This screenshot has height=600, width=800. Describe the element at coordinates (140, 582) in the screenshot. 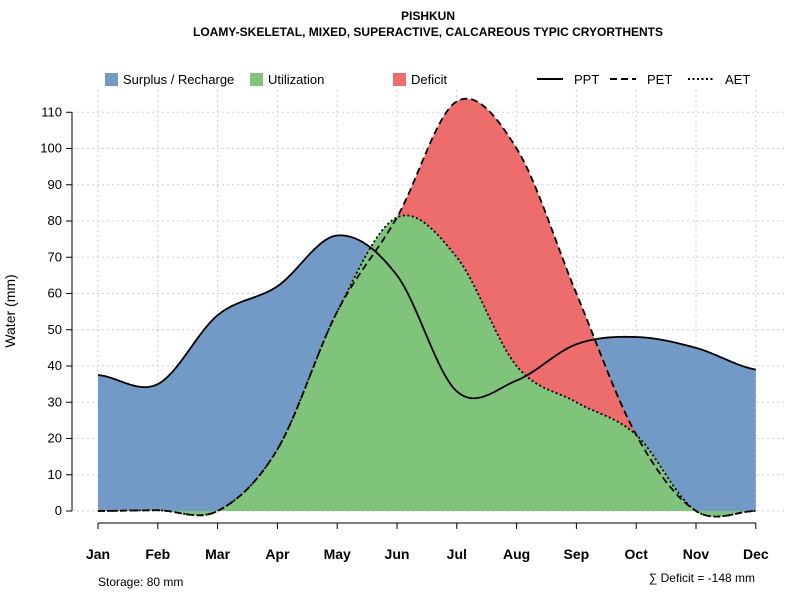

I see `storage-note: Storage: 80 mm` at that location.